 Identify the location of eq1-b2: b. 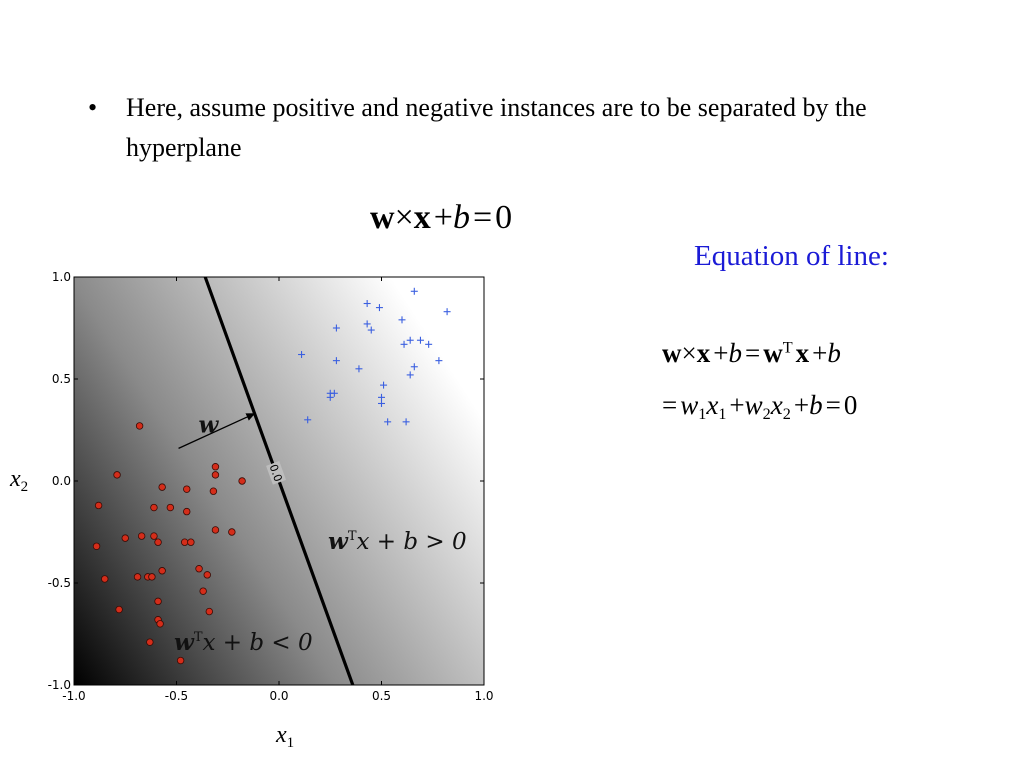
(834, 353).